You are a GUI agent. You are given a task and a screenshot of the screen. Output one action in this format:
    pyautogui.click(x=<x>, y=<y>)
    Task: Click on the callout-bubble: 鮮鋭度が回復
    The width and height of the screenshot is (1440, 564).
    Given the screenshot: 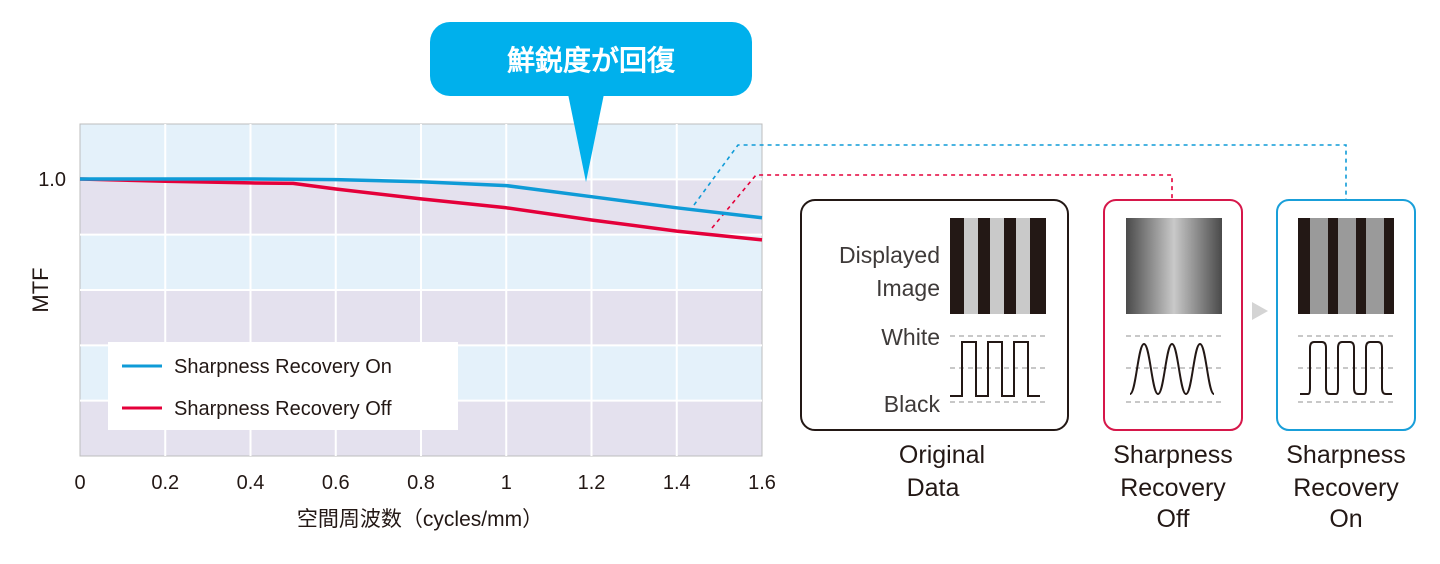 What is the action you would take?
    pyautogui.click(x=591, y=102)
    